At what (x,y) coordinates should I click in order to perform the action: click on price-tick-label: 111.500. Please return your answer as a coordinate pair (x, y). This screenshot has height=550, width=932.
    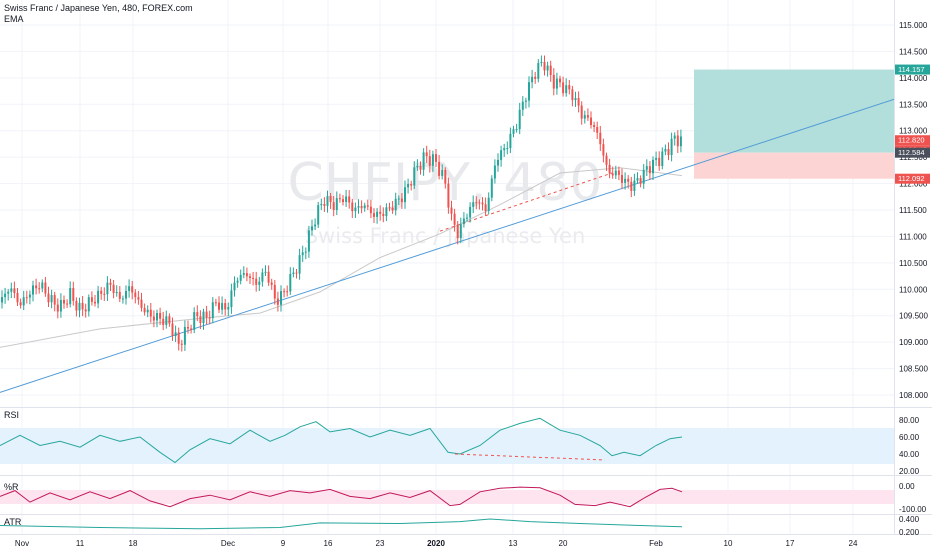
    Looking at the image, I should click on (913, 210).